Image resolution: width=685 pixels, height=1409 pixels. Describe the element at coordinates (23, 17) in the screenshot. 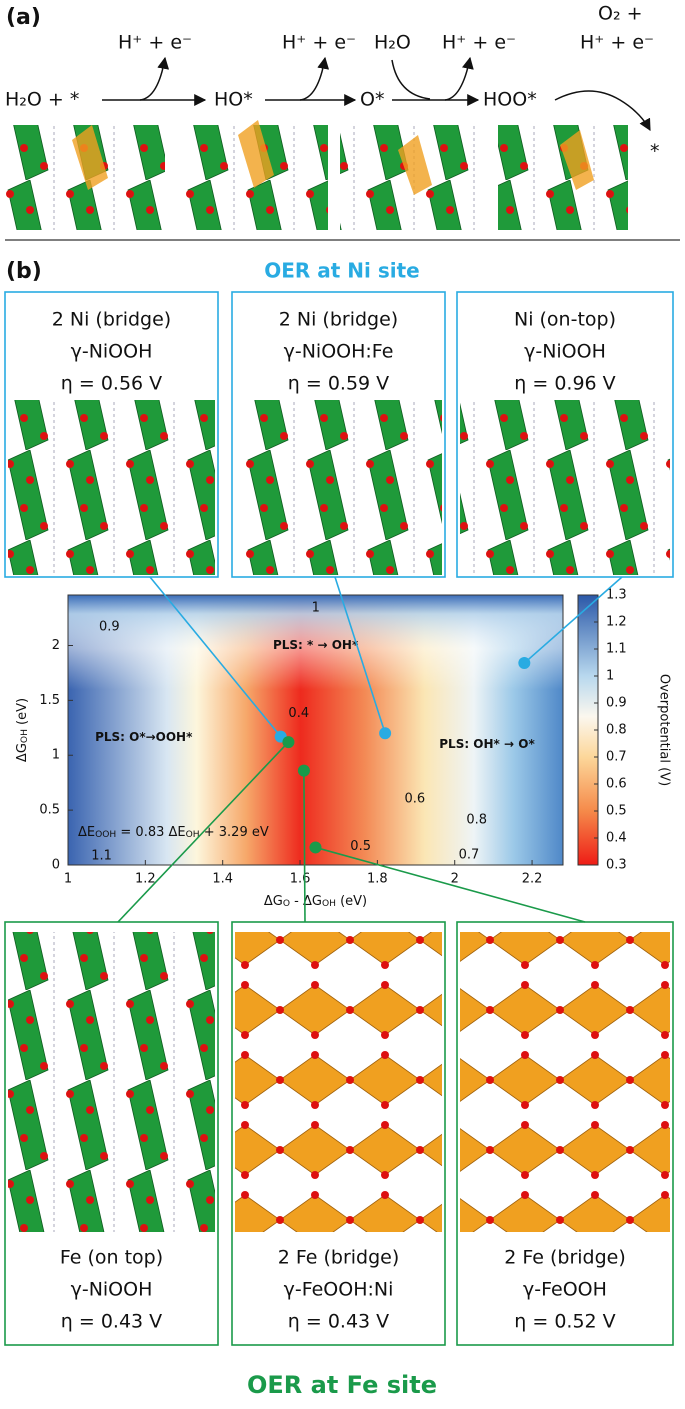

I see `panel-label: (a)` at that location.